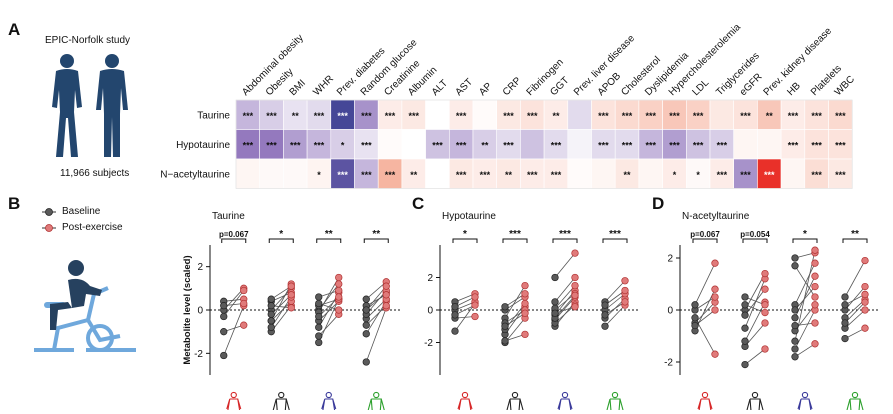 The image size is (893, 414). Describe the element at coordinates (532, 310) in the screenshot. I see `hypotaurine-scatter-chart: Hypotaurine-202* *** *** ***` at that location.